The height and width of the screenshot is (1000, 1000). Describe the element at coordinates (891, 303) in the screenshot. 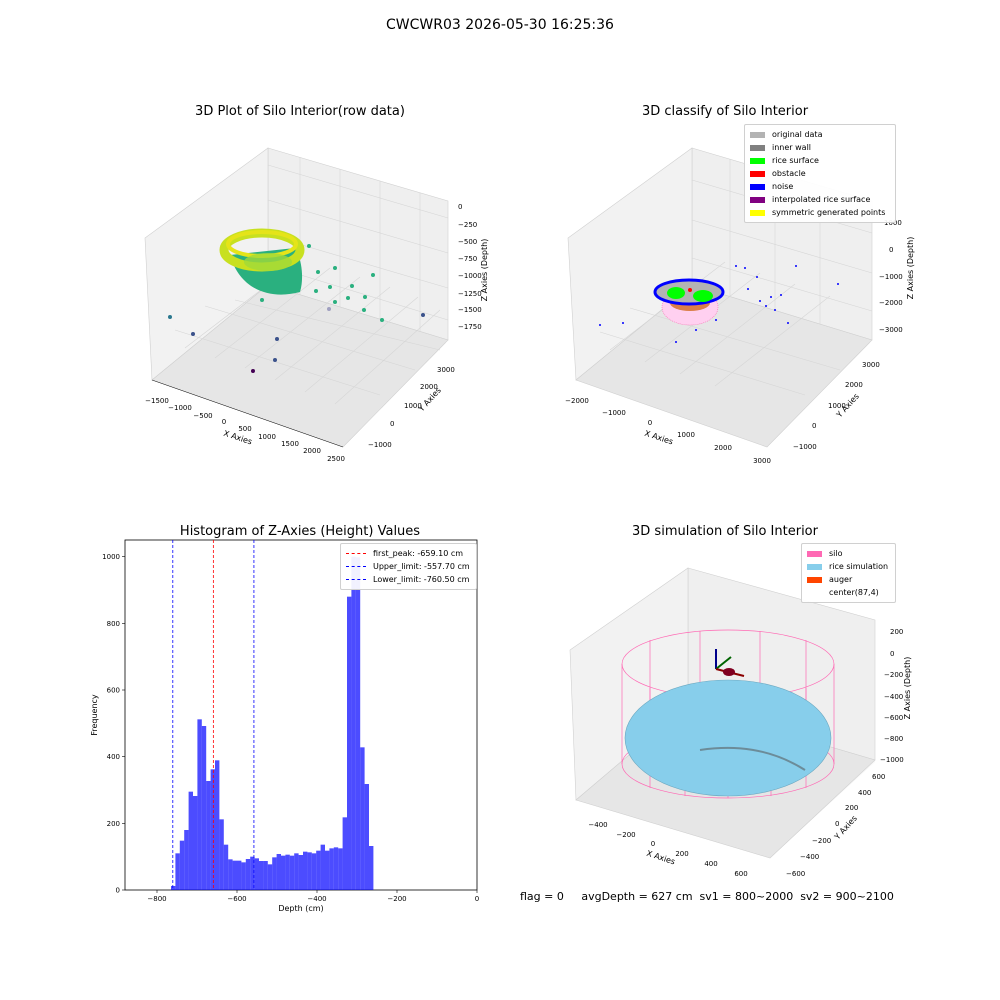

I see `svg-text: −2000` at that location.